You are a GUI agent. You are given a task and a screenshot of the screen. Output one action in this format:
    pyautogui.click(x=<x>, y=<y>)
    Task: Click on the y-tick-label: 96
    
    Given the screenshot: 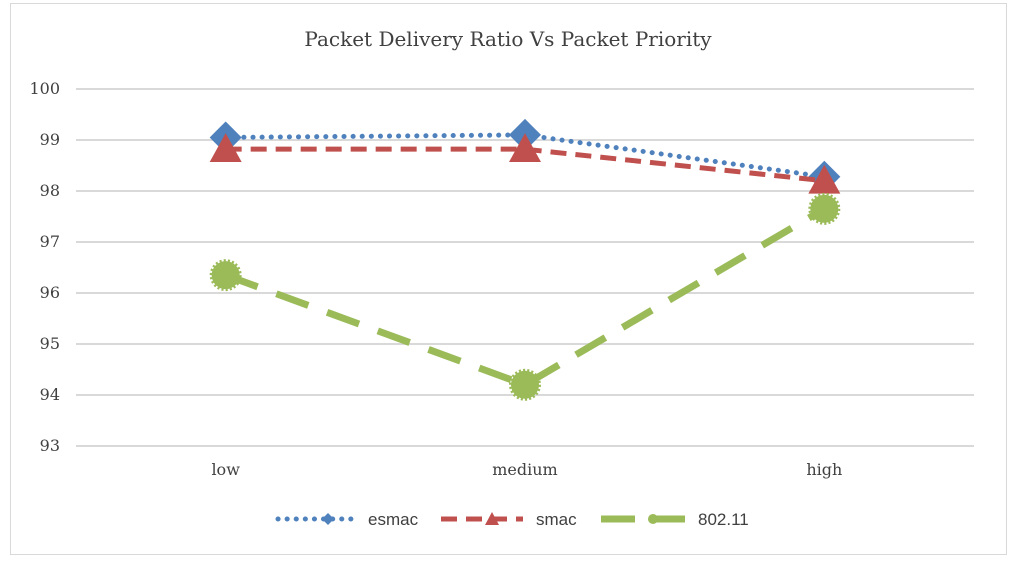 What is the action you would take?
    pyautogui.click(x=50, y=292)
    